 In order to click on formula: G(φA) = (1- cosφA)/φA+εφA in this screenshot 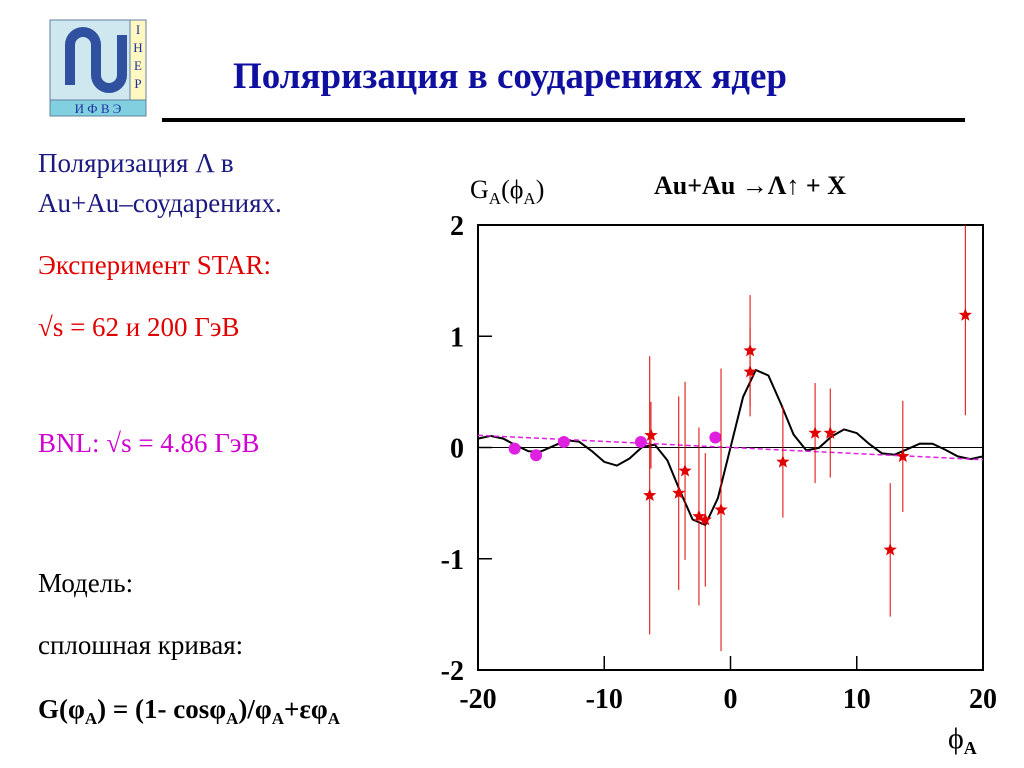, I will do `click(189, 711)`.